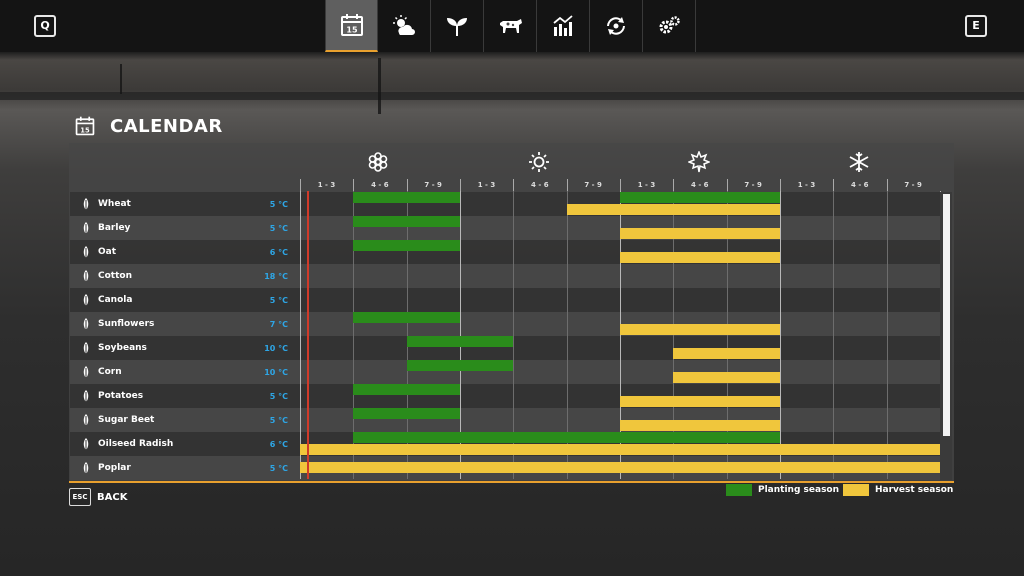  I want to click on tab-statistics, so click(563, 26).